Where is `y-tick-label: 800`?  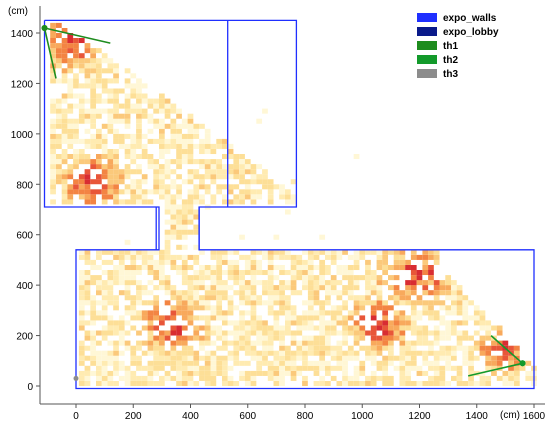
y-tick-label: 800 is located at coordinates (24, 185).